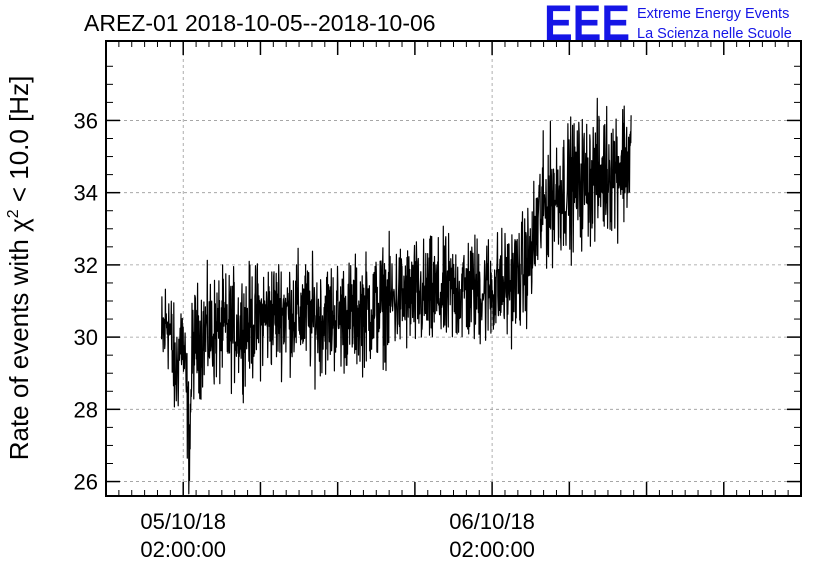 Image resolution: width=836 pixels, height=572 pixels. Describe the element at coordinates (86, 482) in the screenshot. I see `y-tick-label: 26` at that location.